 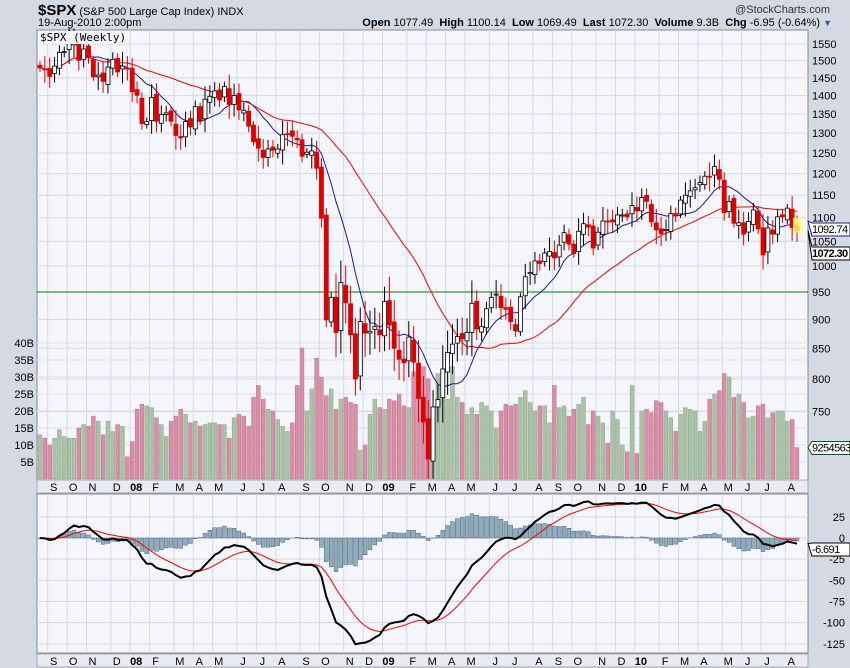 I want to click on price-panel-title: $SPX (Weekly), so click(x=83, y=37).